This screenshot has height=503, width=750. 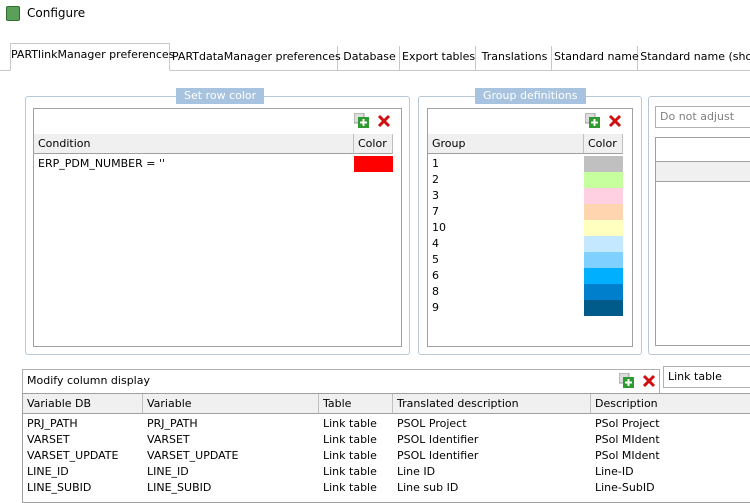 I want to click on table-cell: PSOL Project, so click(x=432, y=423).